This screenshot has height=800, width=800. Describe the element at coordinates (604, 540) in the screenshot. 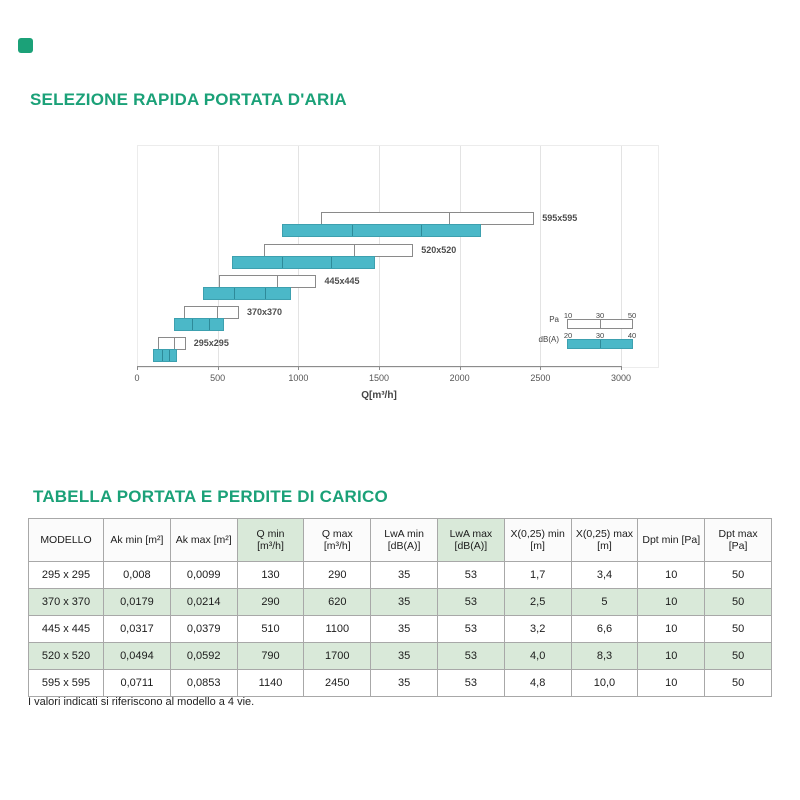

I see `col-header-8: X(0,25) max [m]` at that location.